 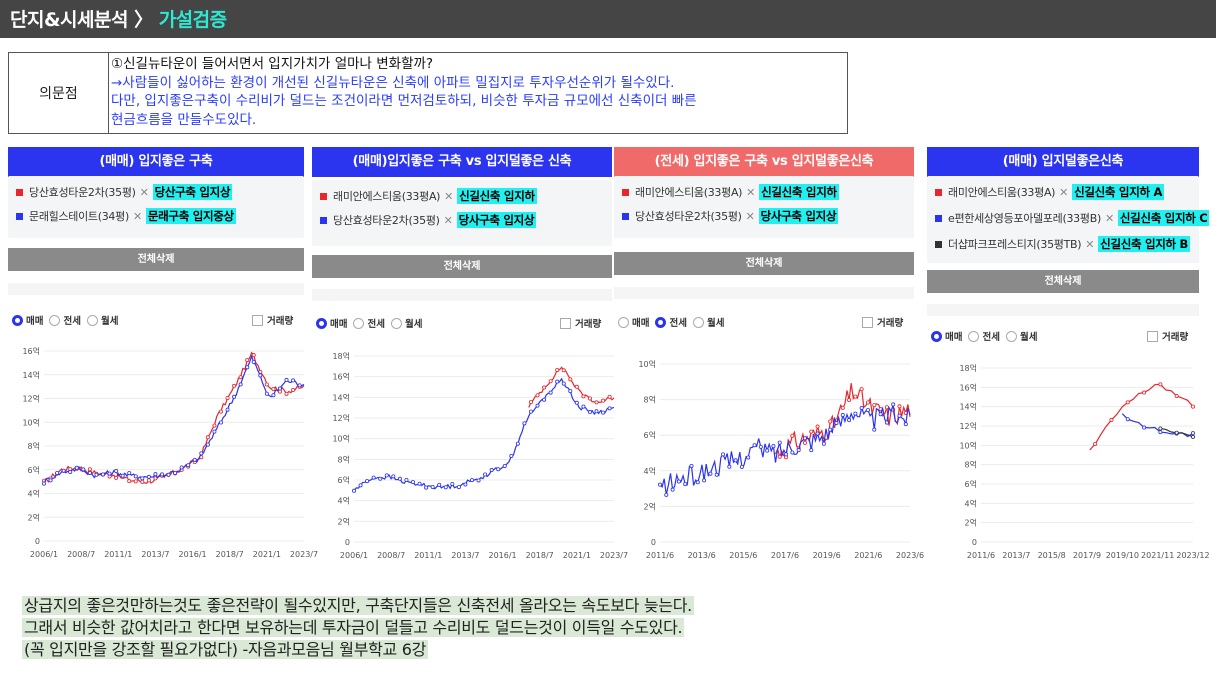 What do you see at coordinates (827, 555) in the screenshot?
I see `x-tick-label: 2019/6` at bounding box center [827, 555].